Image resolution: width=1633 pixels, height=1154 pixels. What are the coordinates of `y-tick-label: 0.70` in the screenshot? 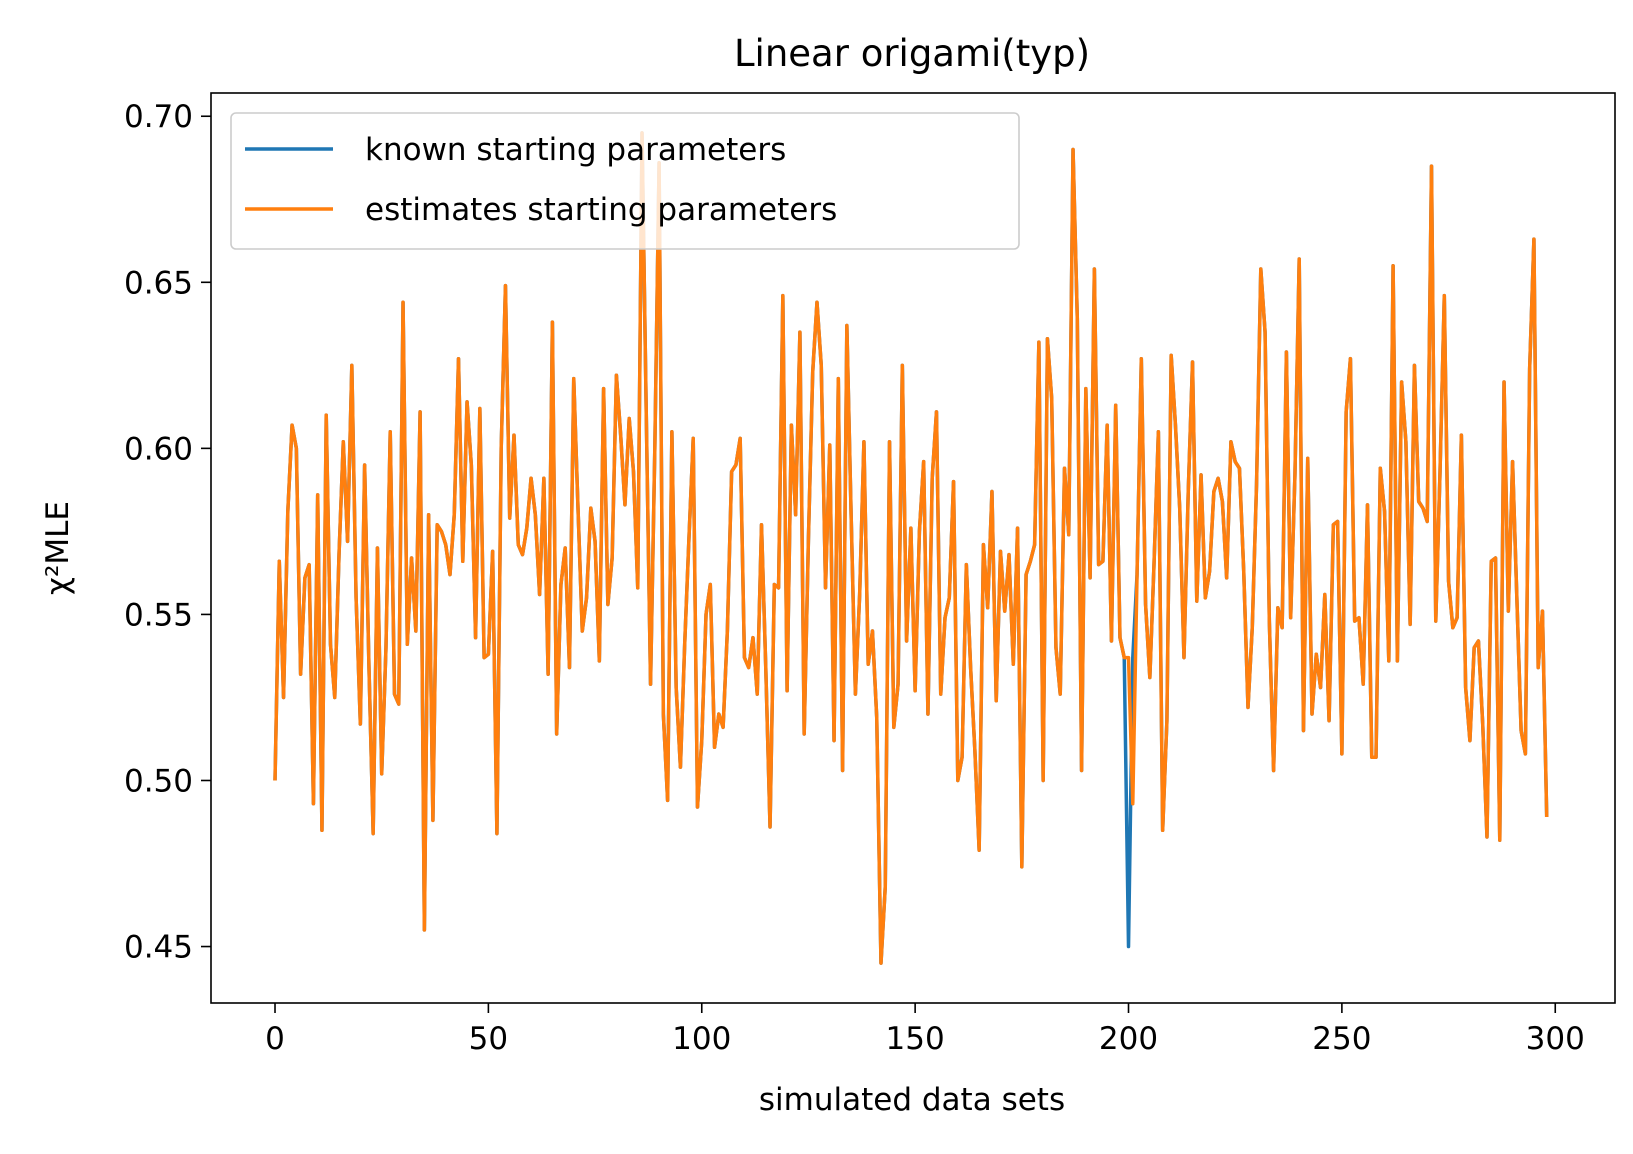 It's located at (158, 117).